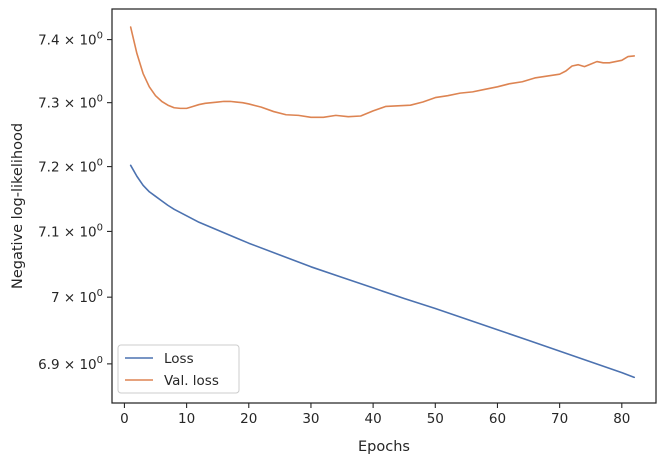  Describe the element at coordinates (124, 419) in the screenshot. I see `x-tick-label: 0` at that location.